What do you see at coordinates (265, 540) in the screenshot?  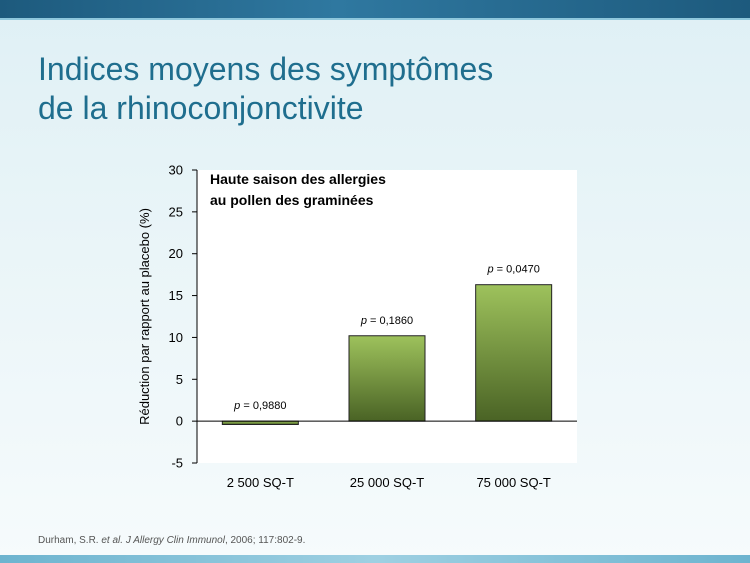 I see `citation-details: , 2006; 117:802-9.` at bounding box center [265, 540].